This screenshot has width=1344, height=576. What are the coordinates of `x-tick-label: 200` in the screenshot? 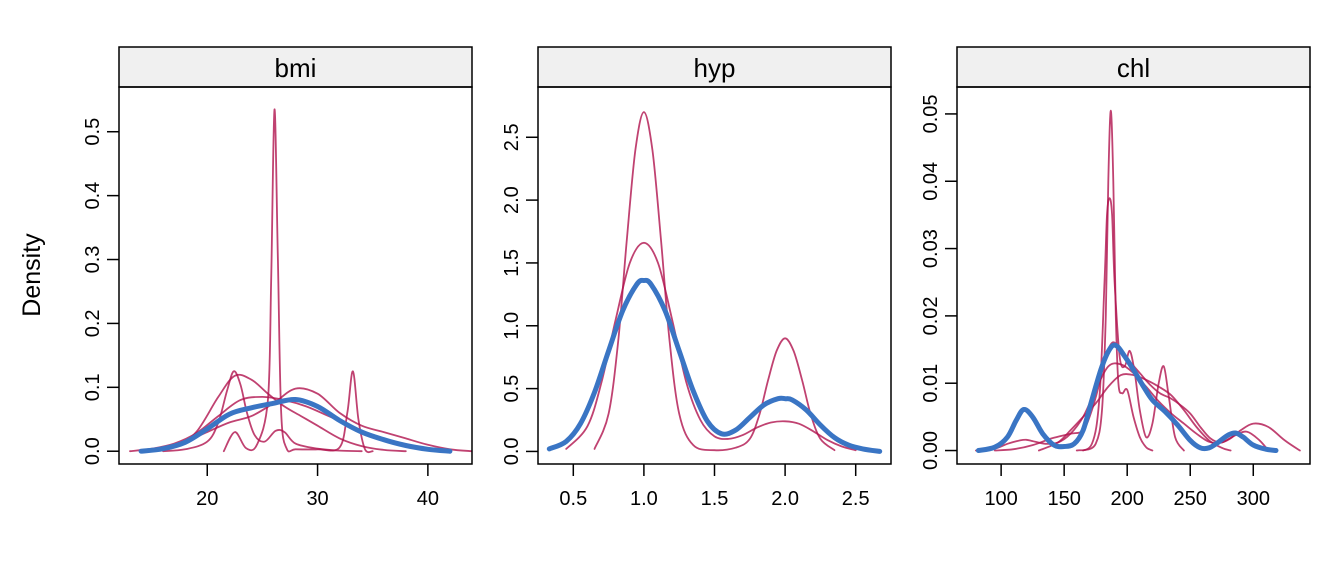 It's located at (1127, 499).